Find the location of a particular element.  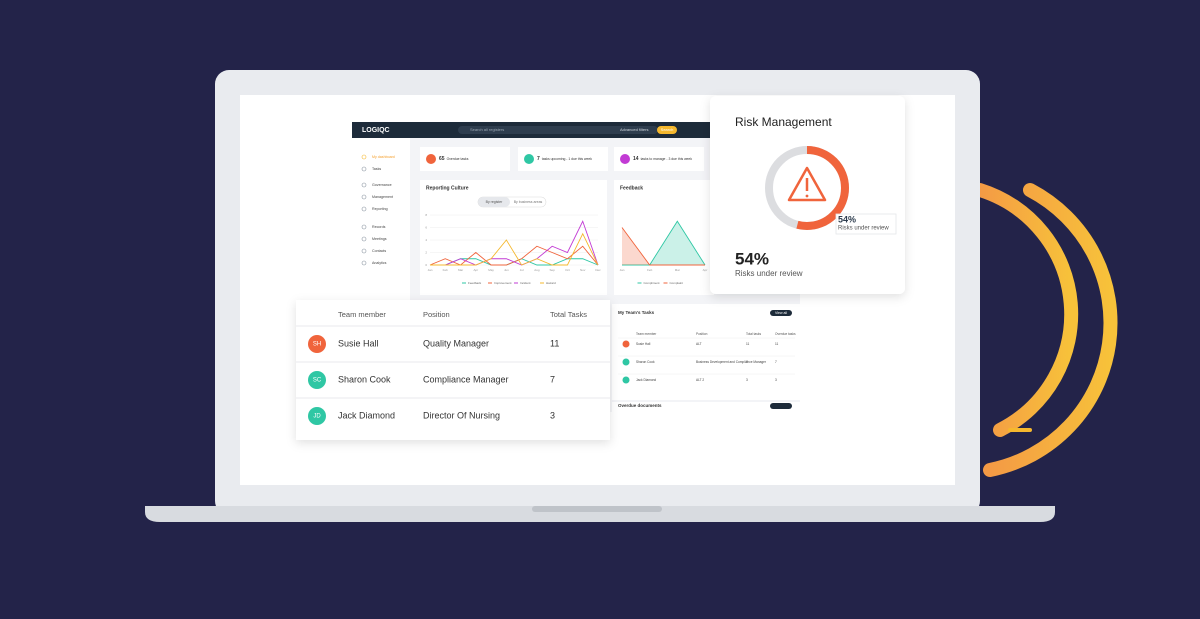

avatar-initials: SC is located at coordinates (317, 381).